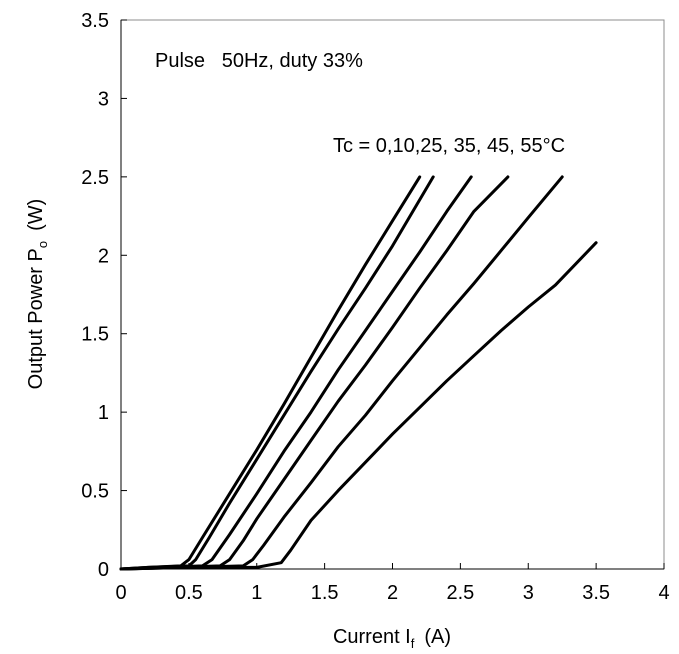 The image size is (679, 654). Describe the element at coordinates (413, 643) in the screenshot. I see `x-axis-label-subscript: f` at that location.